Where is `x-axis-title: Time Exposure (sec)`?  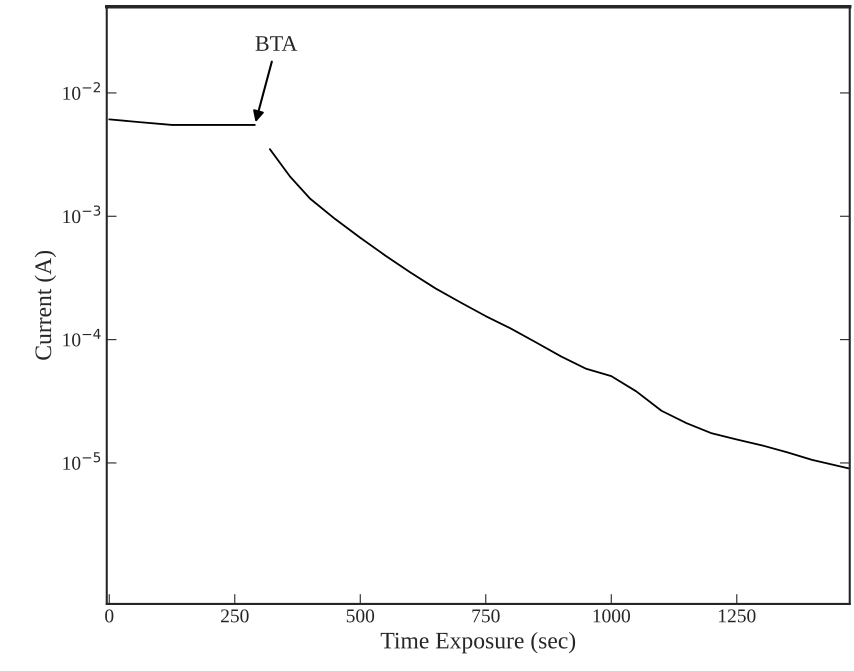
x-axis-title: Time Exposure (sec) is located at coordinates (478, 643).